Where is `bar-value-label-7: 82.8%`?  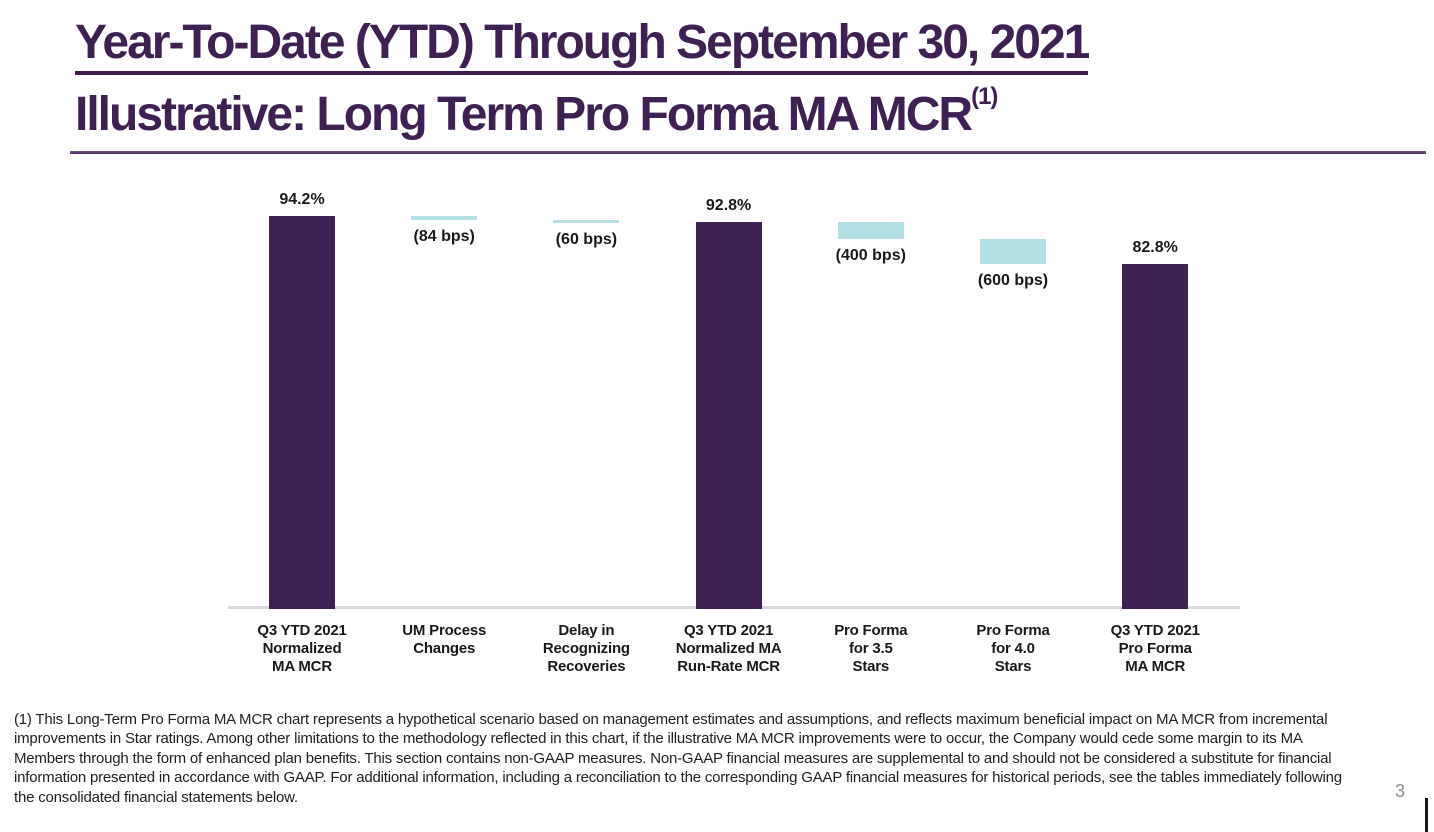 bar-value-label-7: 82.8% is located at coordinates (1155, 247).